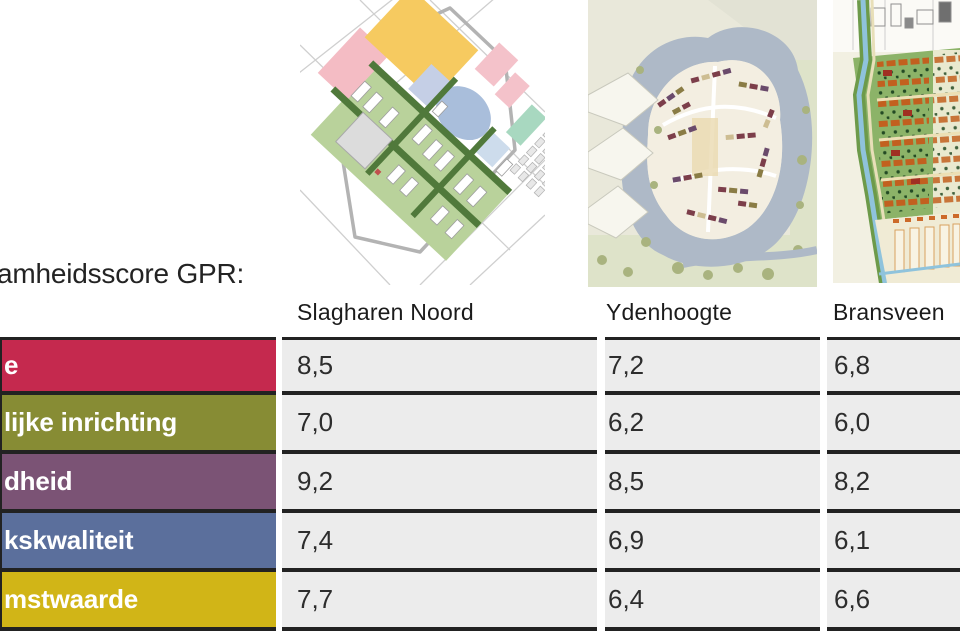 Image resolution: width=960 pixels, height=640 pixels. Describe the element at coordinates (138, 483) in the screenshot. I see `row-label: dheid` at that location.